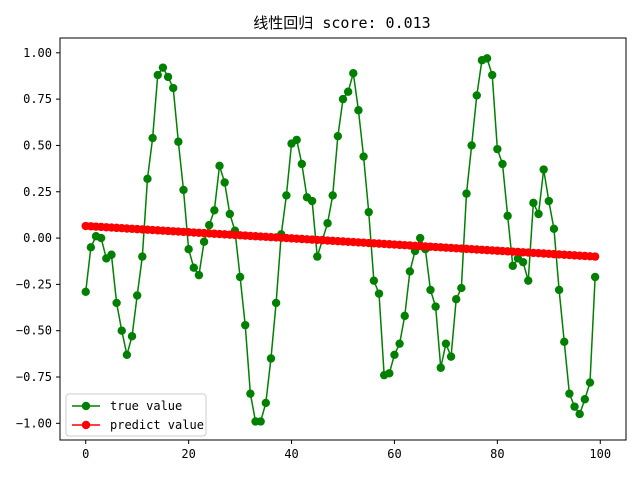 The width and height of the screenshot is (640, 480). Describe the element at coordinates (341, 23) in the screenshot. I see `chart-title: 线性回归 score: 0.013` at that location.